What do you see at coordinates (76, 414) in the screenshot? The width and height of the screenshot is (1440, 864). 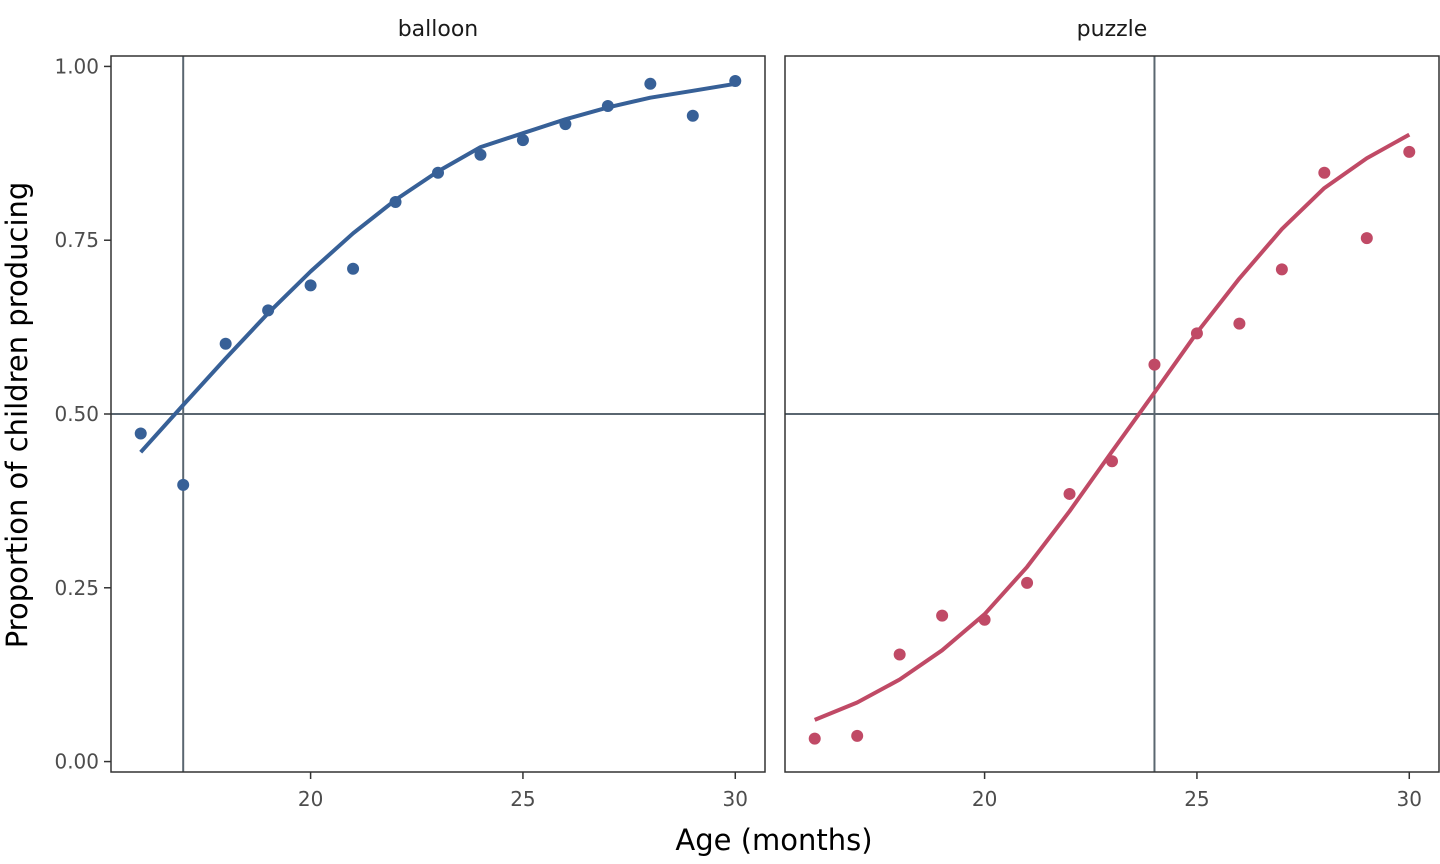 I see `y-tick-label: 0.50` at bounding box center [76, 414].